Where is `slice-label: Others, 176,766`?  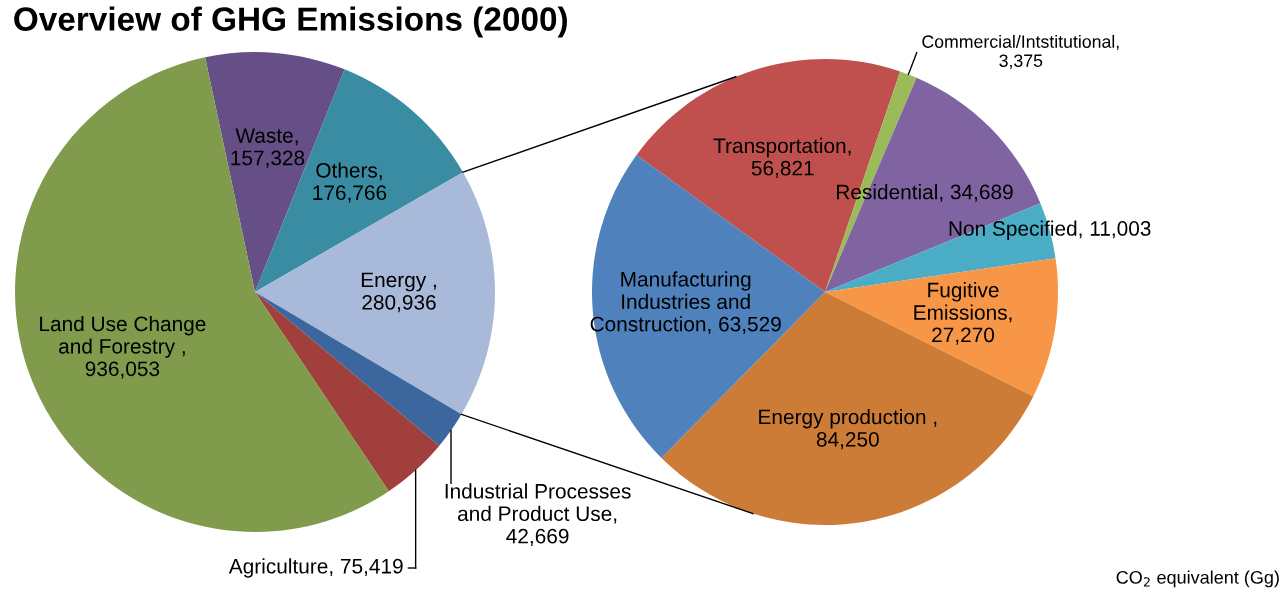
slice-label: Others, 176,766 is located at coordinates (350, 182).